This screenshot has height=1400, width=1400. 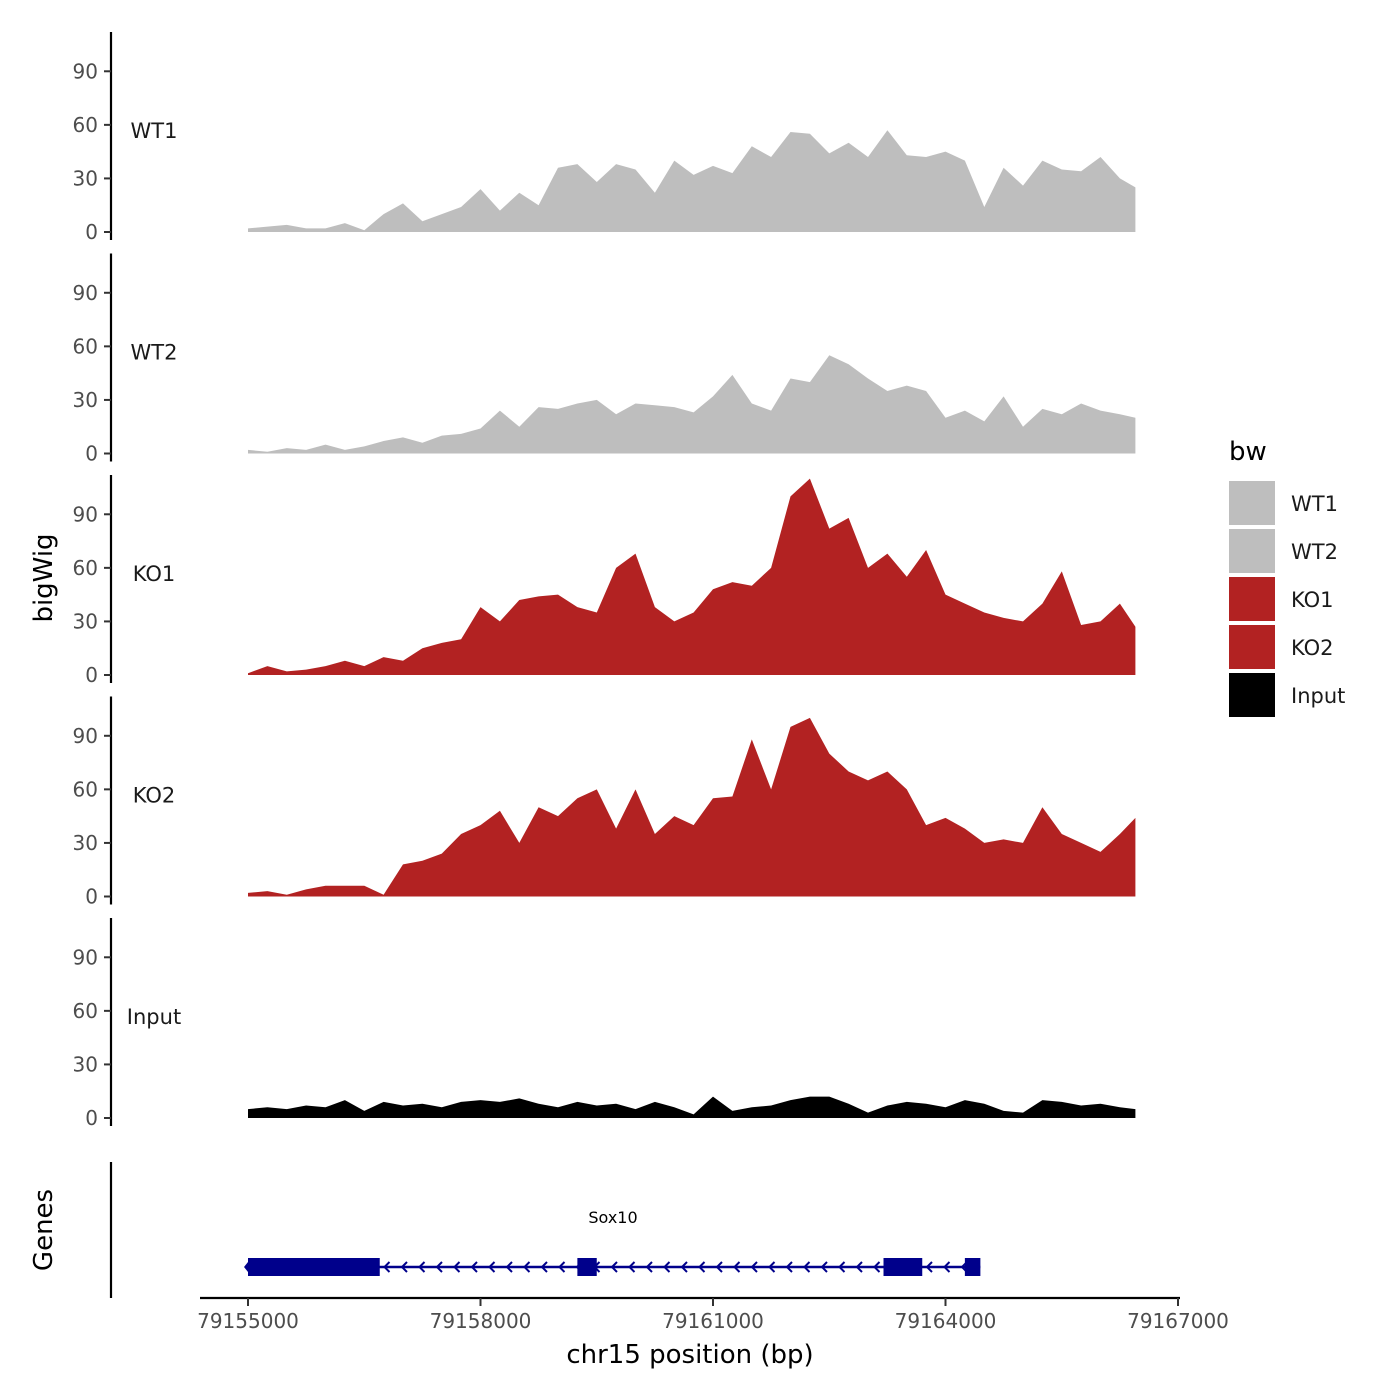 I want to click on genes-panel: Sox10, so click(x=545, y=1230).